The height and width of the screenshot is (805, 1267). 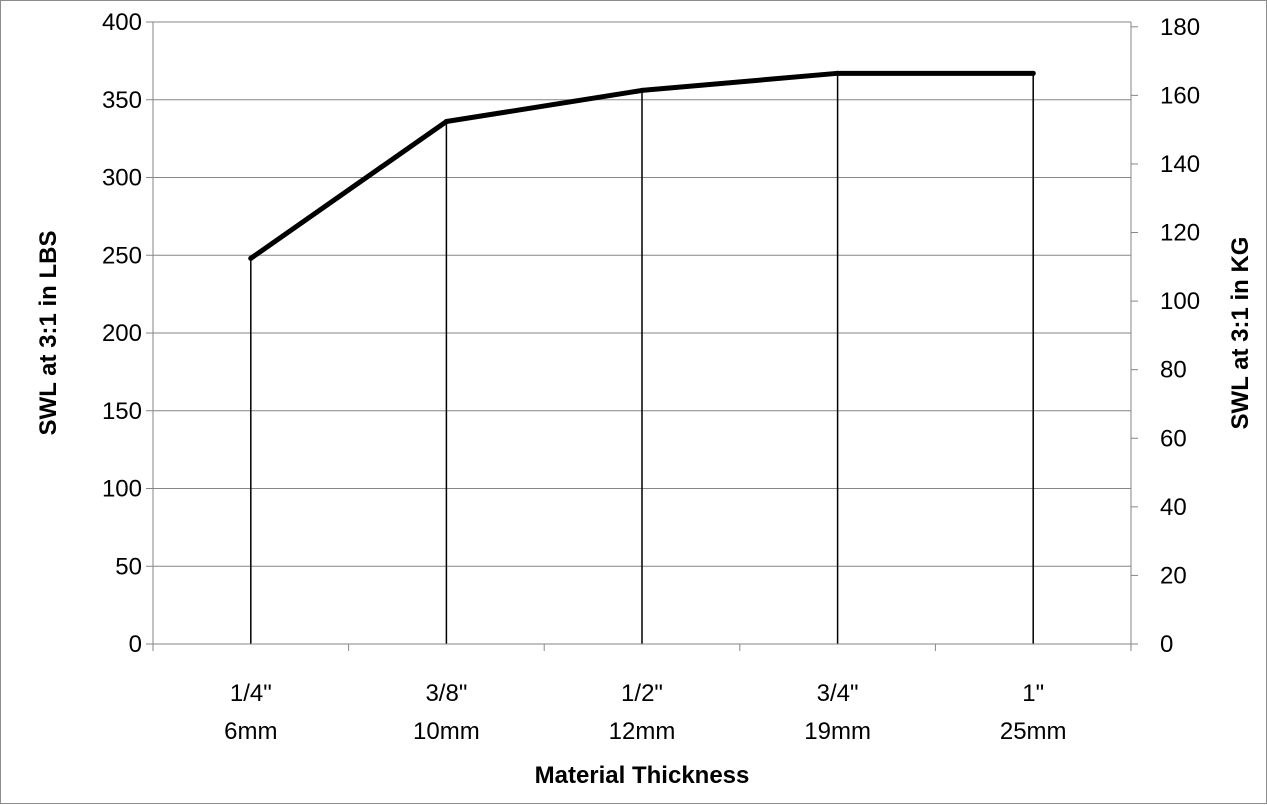 What do you see at coordinates (122, 489) in the screenshot?
I see `y-left-tick-label: 100` at bounding box center [122, 489].